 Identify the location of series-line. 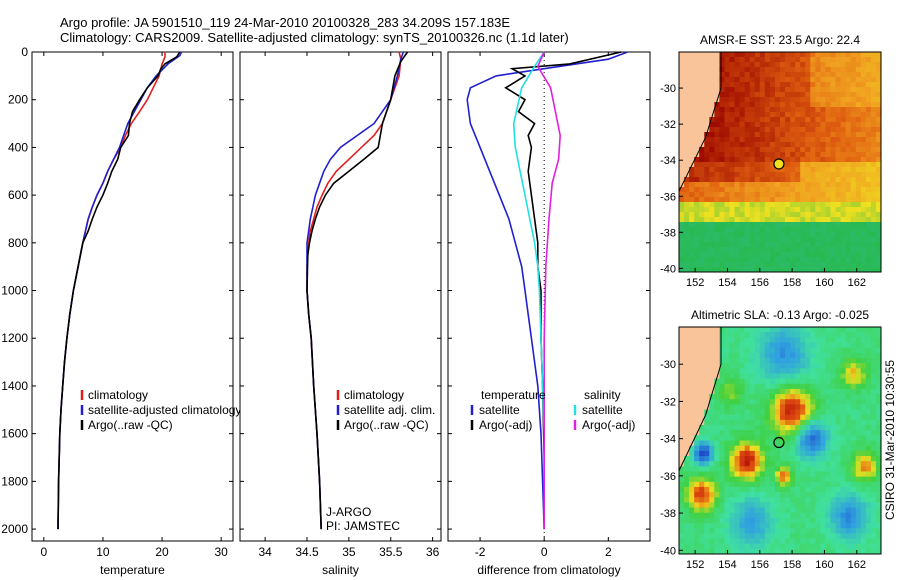
(357, 290).